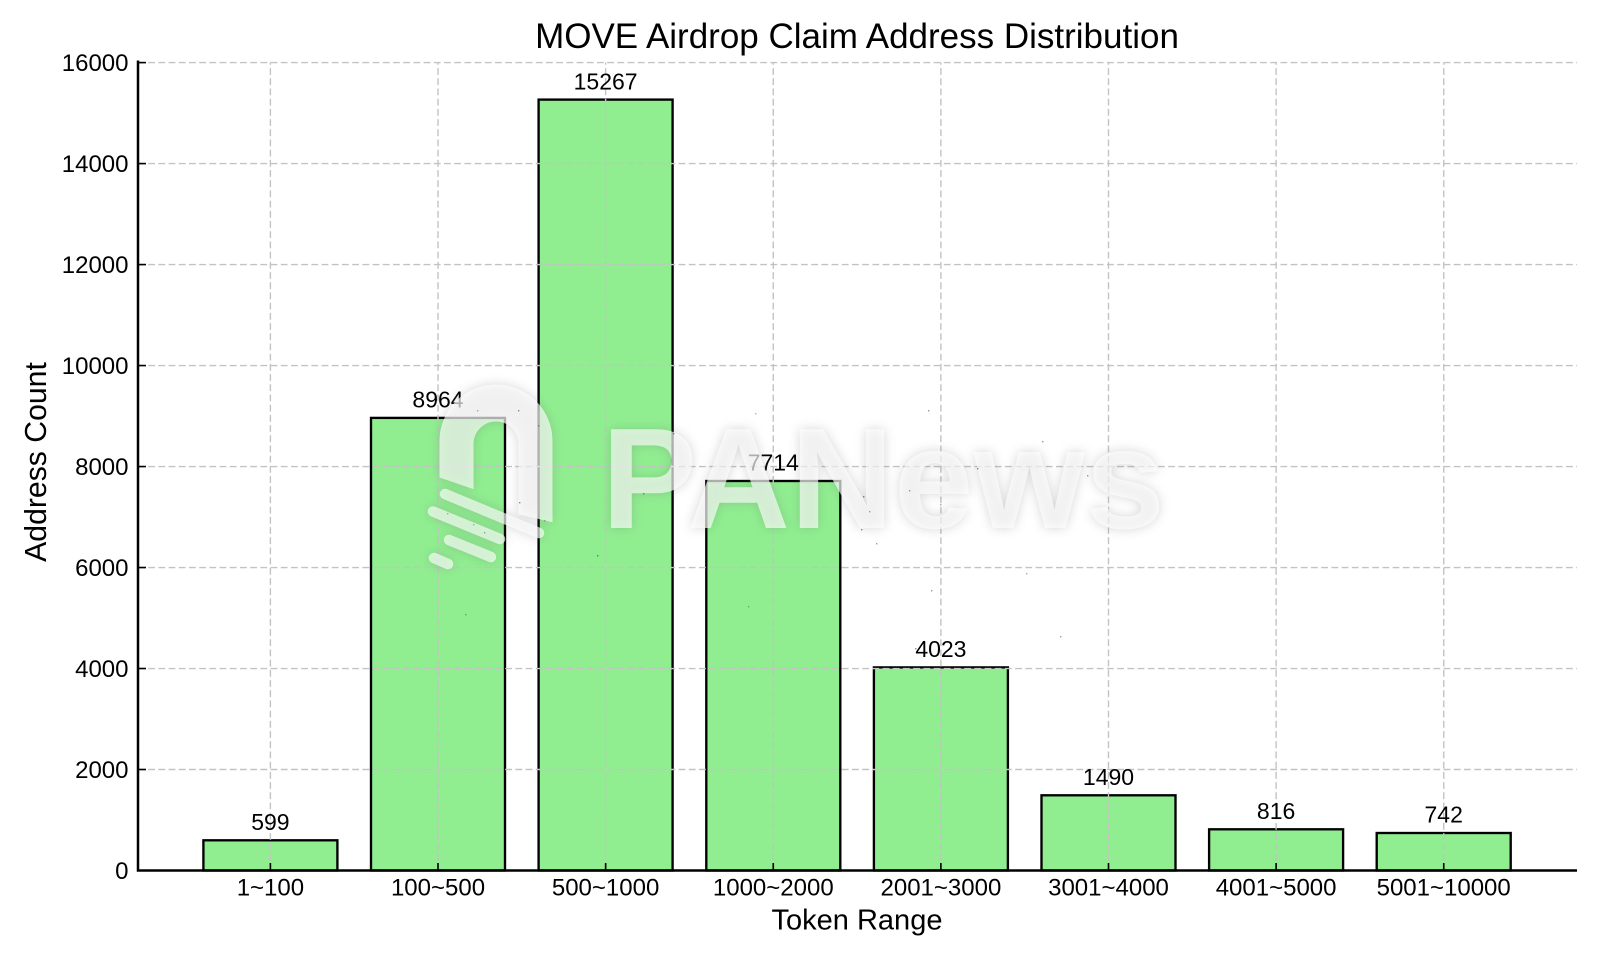 This screenshot has width=1600, height=965. What do you see at coordinates (95, 164) in the screenshot?
I see `svg-text: 14000` at bounding box center [95, 164].